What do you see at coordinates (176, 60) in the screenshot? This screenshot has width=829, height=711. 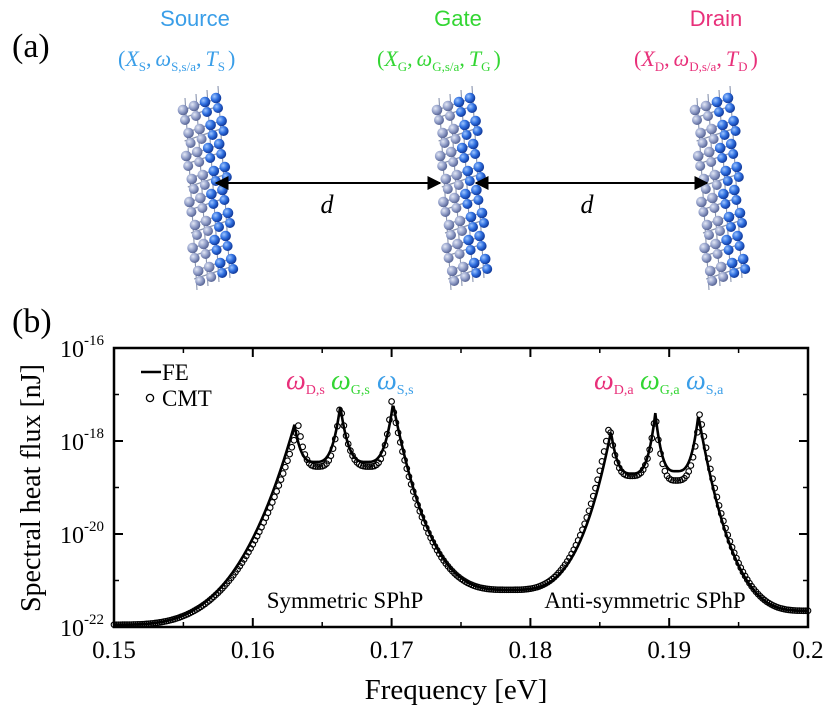 I see `source-params: (XS, ωS,s/a, TS)` at bounding box center [176, 60].